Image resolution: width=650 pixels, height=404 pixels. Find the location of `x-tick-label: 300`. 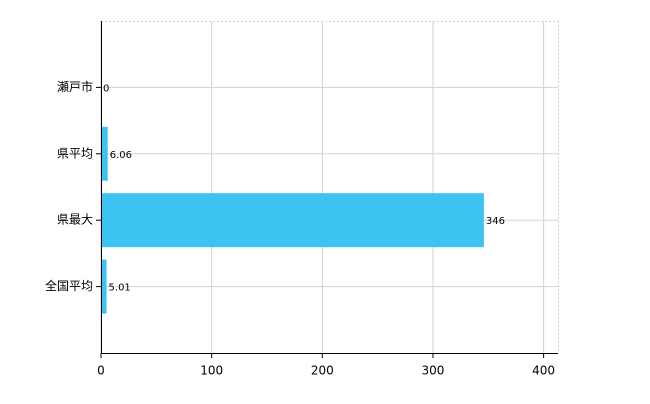

x-tick-label: 300 is located at coordinates (433, 371).